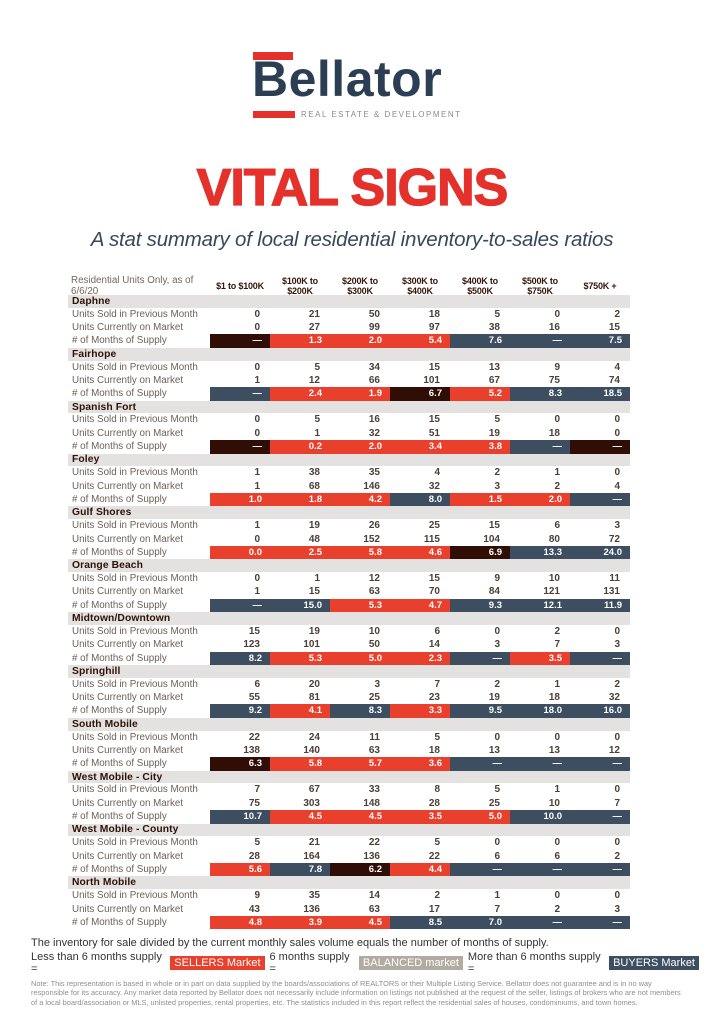 The width and height of the screenshot is (704, 1024). Describe the element at coordinates (374, 526) in the screenshot. I see `units-sold-cell: 26` at that location.